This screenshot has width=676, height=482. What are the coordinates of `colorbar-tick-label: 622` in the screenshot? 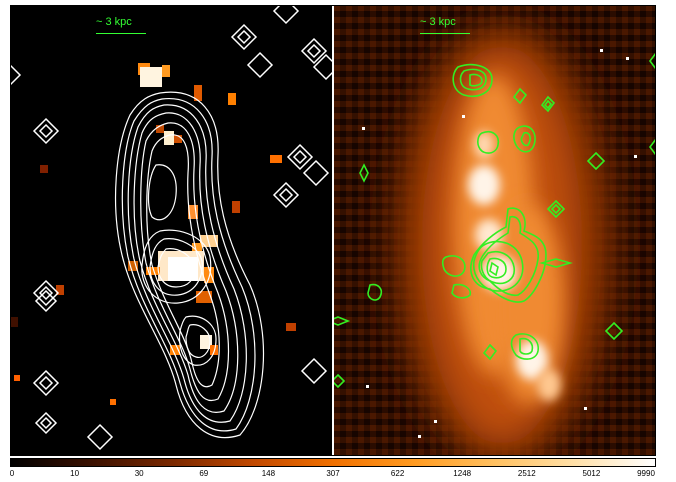 It's located at (397, 473).